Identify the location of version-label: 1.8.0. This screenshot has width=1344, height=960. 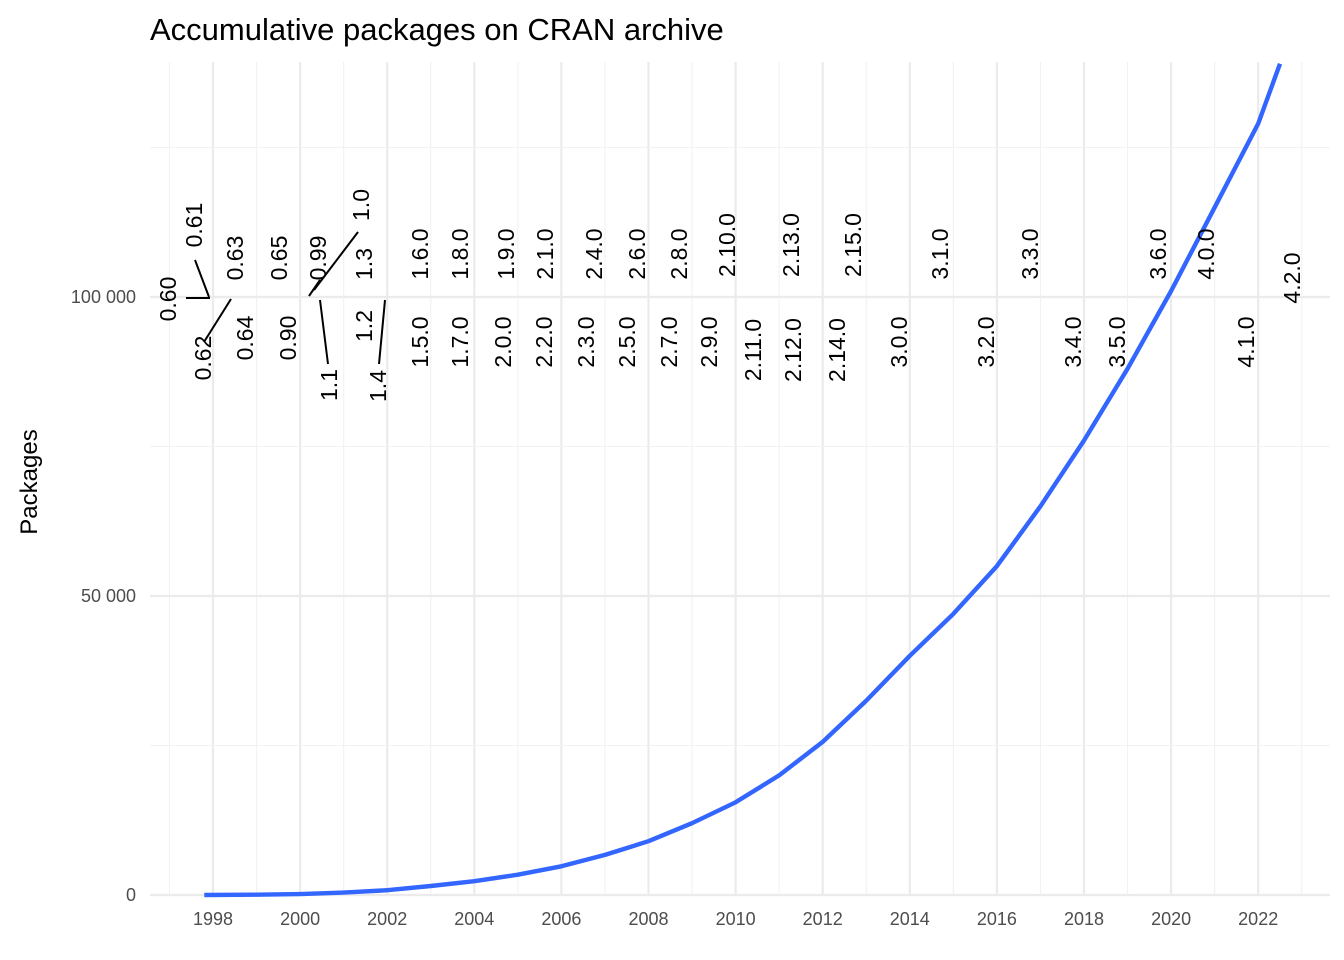
(460, 253).